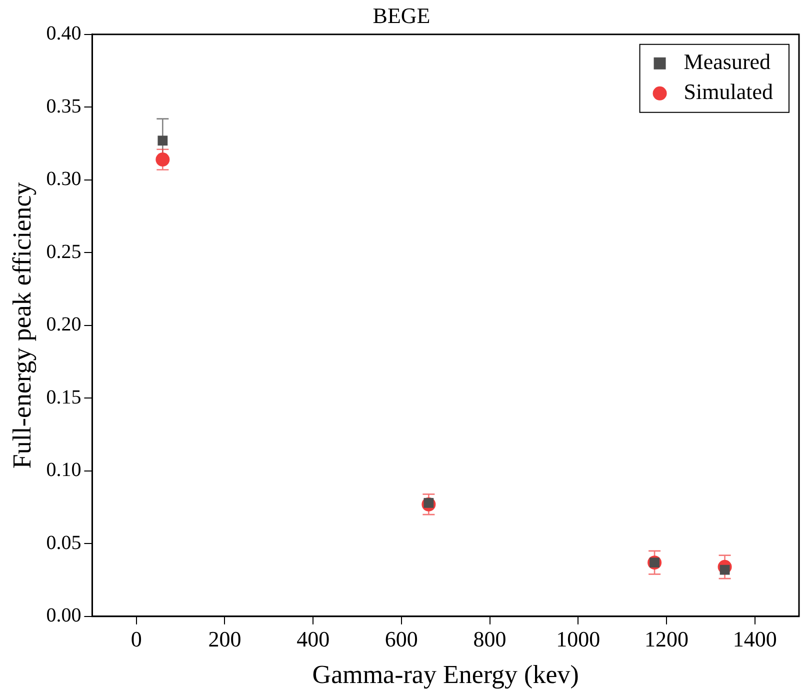 This screenshot has width=811, height=700. What do you see at coordinates (445, 675) in the screenshot?
I see `x-axis-title: Gamma-ray Energy (kev)` at bounding box center [445, 675].